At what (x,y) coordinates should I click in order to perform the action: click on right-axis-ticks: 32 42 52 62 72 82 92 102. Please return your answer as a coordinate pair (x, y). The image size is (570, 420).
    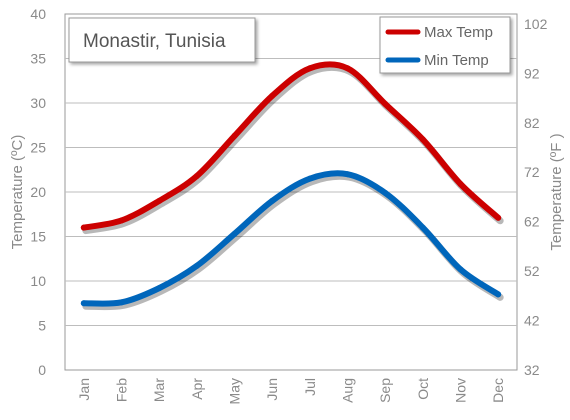
    Looking at the image, I should click on (536, 197).